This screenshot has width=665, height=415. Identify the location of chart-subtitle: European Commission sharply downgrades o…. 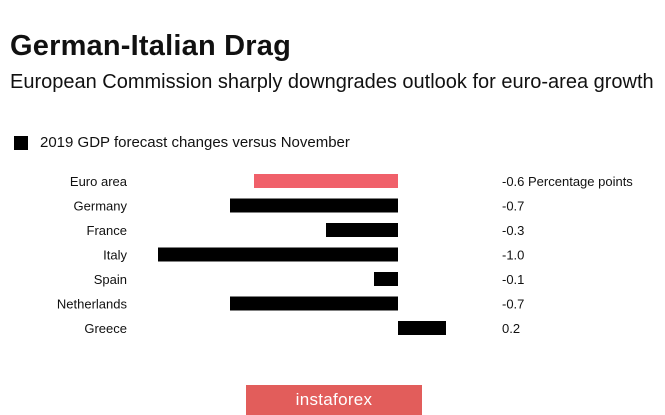
(332, 82).